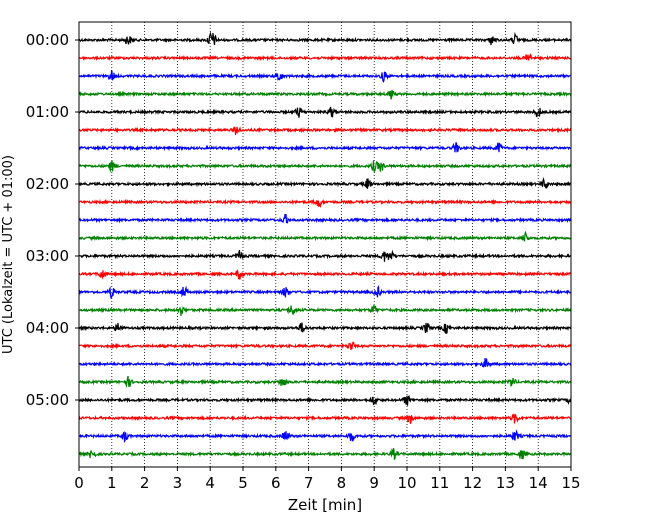 The width and height of the screenshot is (650, 520). What do you see at coordinates (325, 505) in the screenshot?
I see `x-axis-label: Zeit [min]` at bounding box center [325, 505].